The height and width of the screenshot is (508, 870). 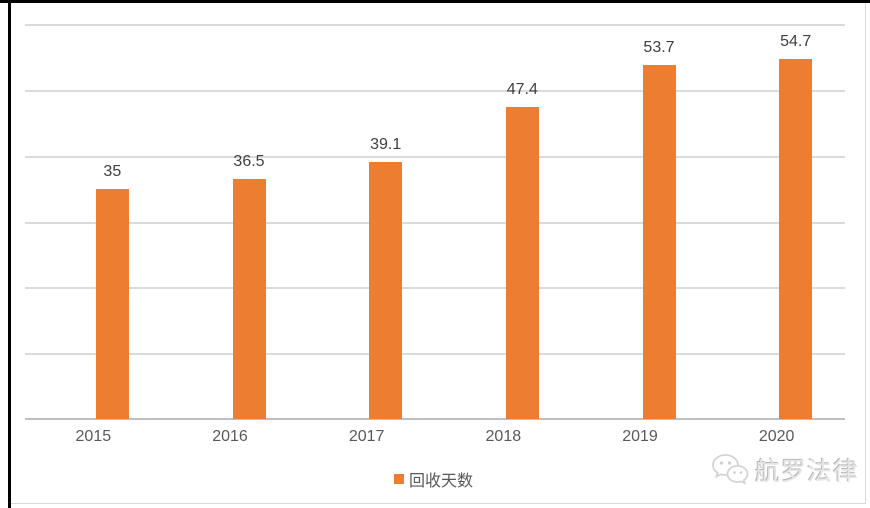 What do you see at coordinates (522, 89) in the screenshot?
I see `data-label-2018: 47.4` at bounding box center [522, 89].